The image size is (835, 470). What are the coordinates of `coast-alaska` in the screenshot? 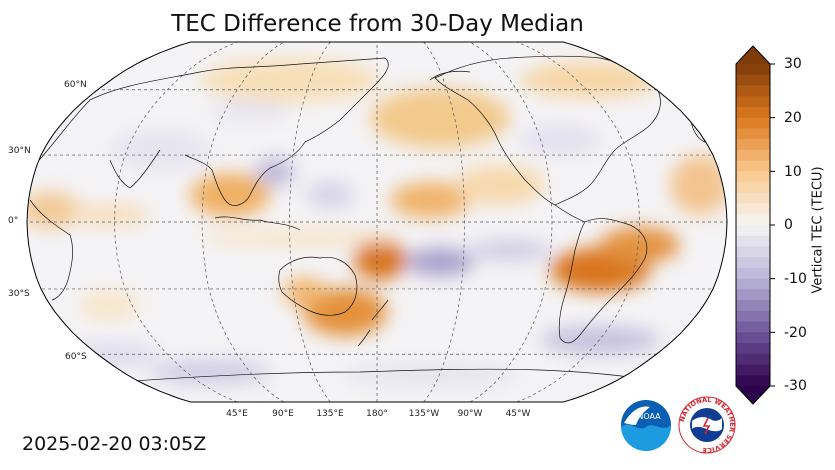 It's located at (450, 75).